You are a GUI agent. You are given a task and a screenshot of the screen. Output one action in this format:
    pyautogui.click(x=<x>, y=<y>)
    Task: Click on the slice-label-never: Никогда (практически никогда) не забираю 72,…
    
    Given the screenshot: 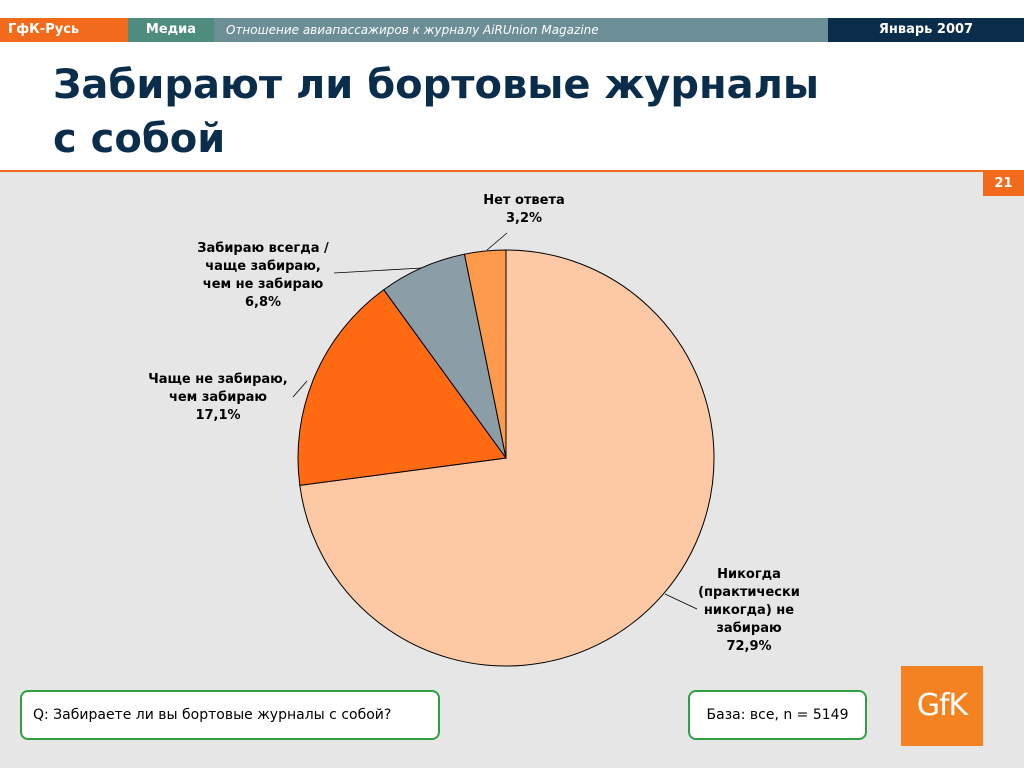 What is the action you would take?
    pyautogui.click(x=749, y=610)
    